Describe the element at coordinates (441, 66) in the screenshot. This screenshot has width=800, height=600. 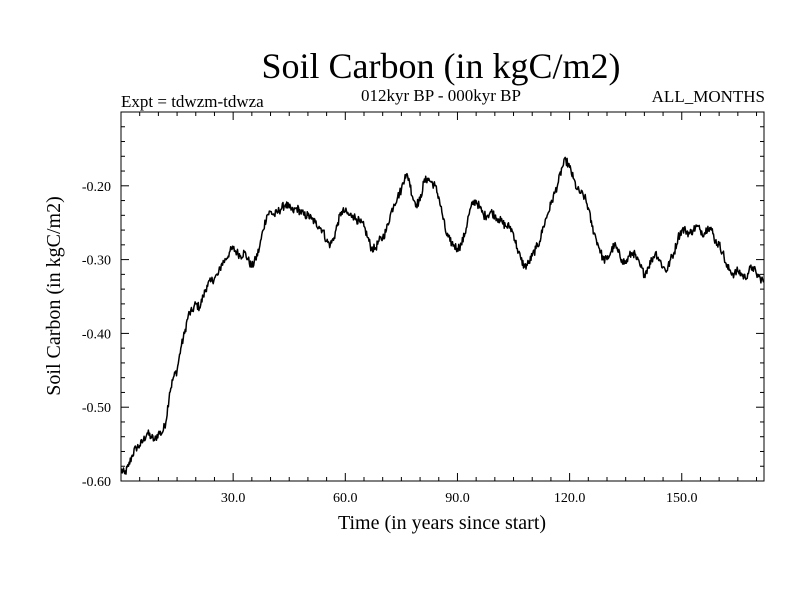
I see `chart-title: Soil Carbon (in kgC/m2)` at that location.